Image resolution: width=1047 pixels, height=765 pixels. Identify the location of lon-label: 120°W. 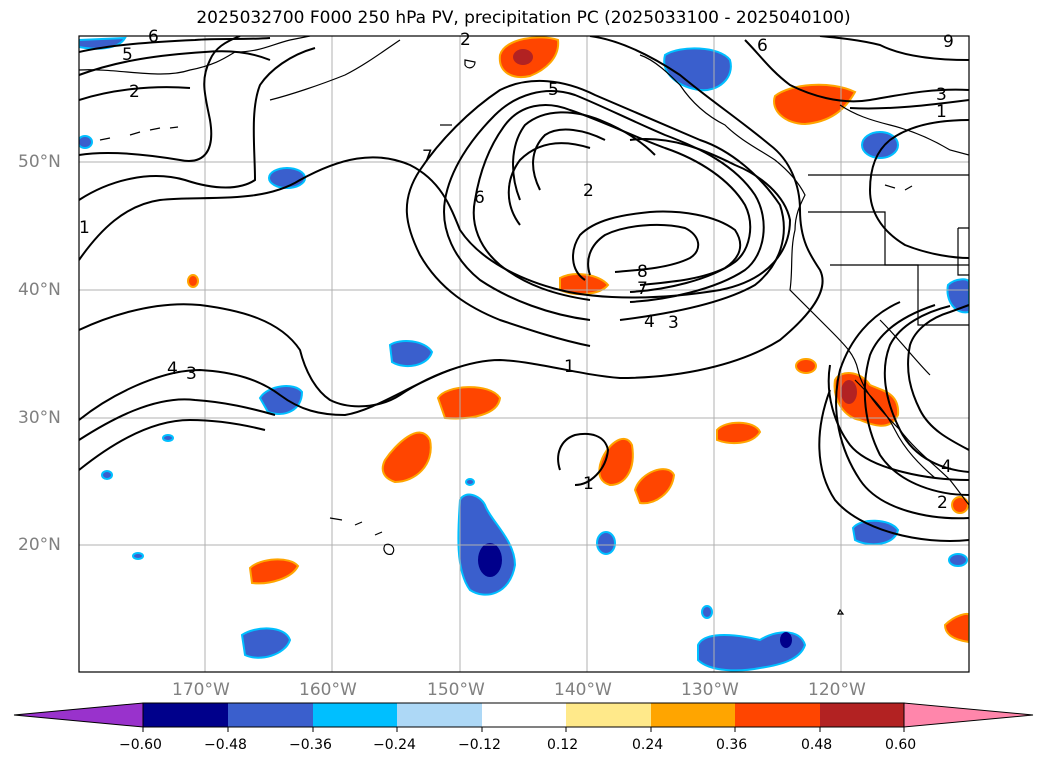
(837, 690).